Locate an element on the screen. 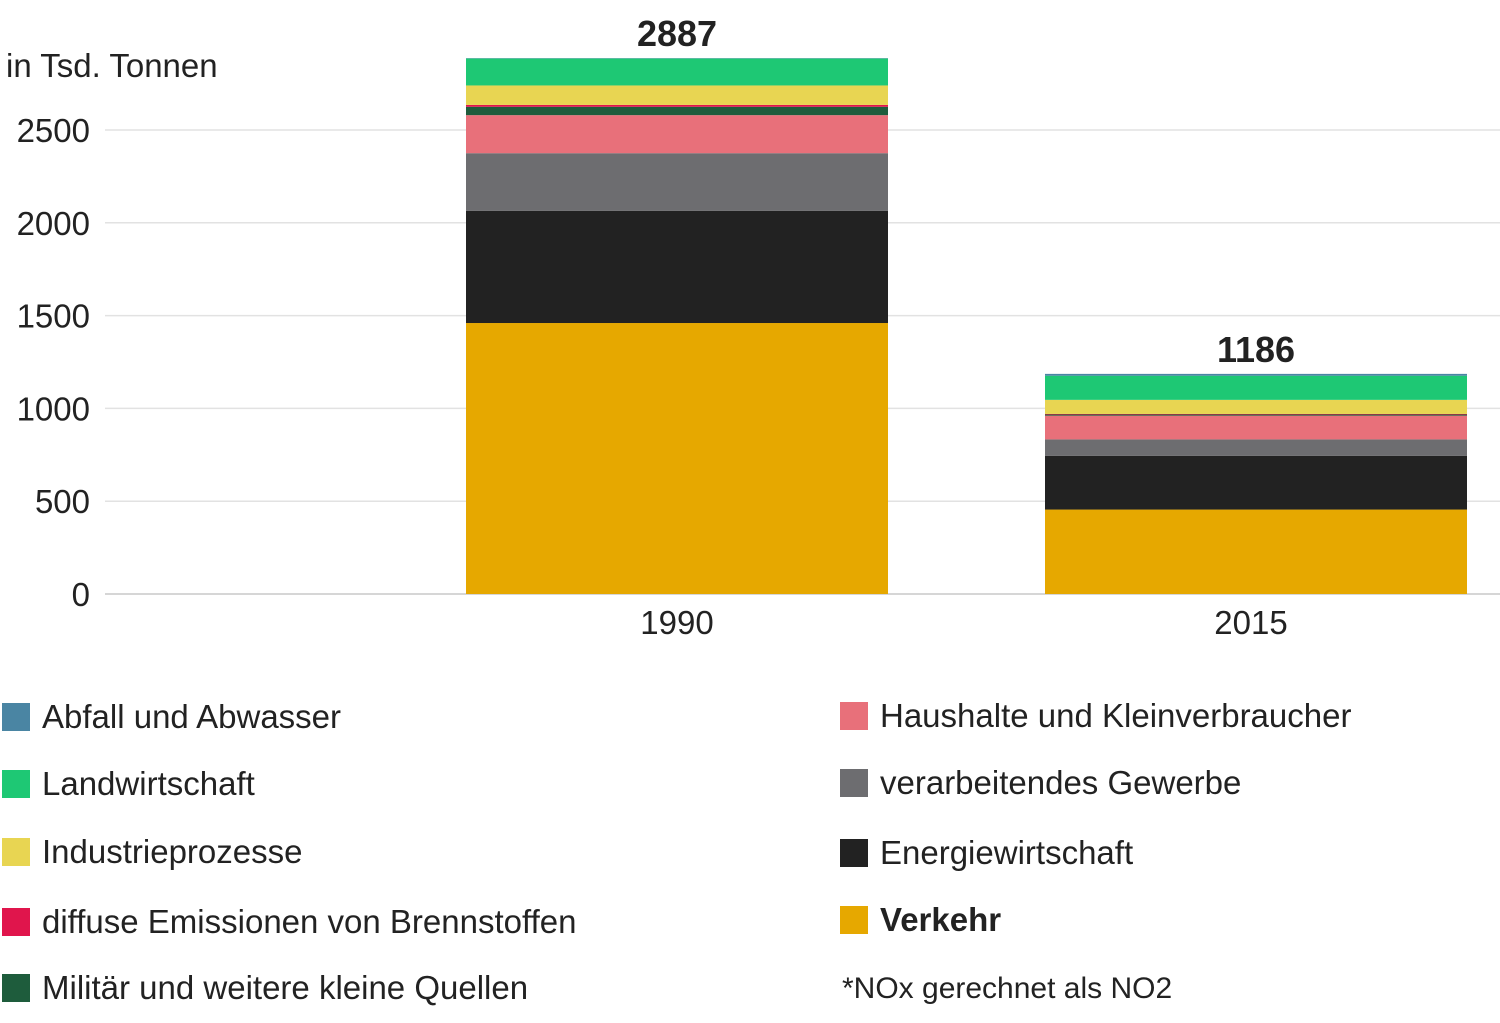 Image resolution: width=1500 pixels, height=1023 pixels. legend-item: Haushalte und Kleinverbraucher is located at coordinates (1096, 715).